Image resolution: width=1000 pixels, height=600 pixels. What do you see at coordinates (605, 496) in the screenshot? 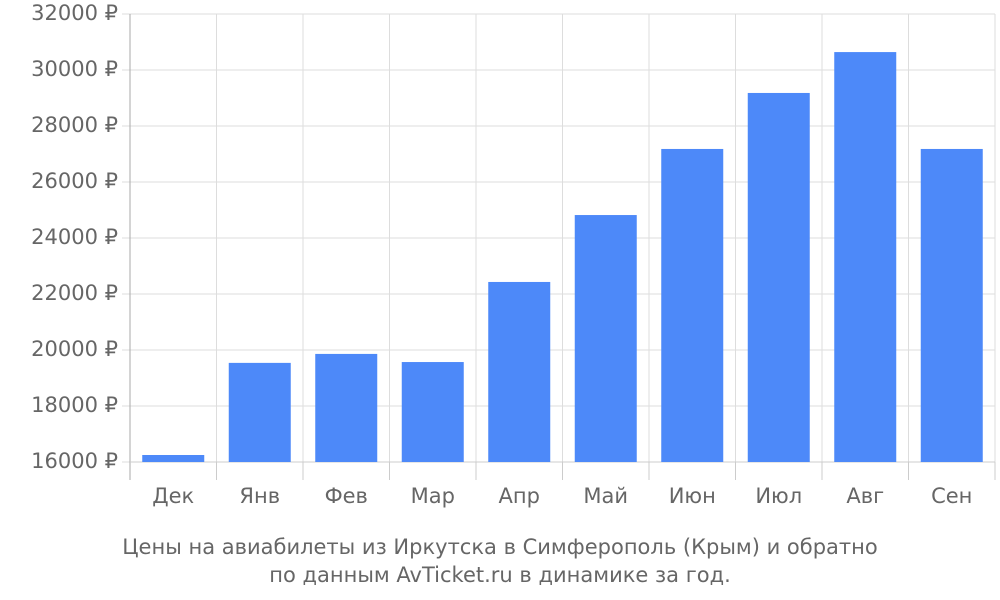
I see `x-tick-label: Май` at bounding box center [605, 496].